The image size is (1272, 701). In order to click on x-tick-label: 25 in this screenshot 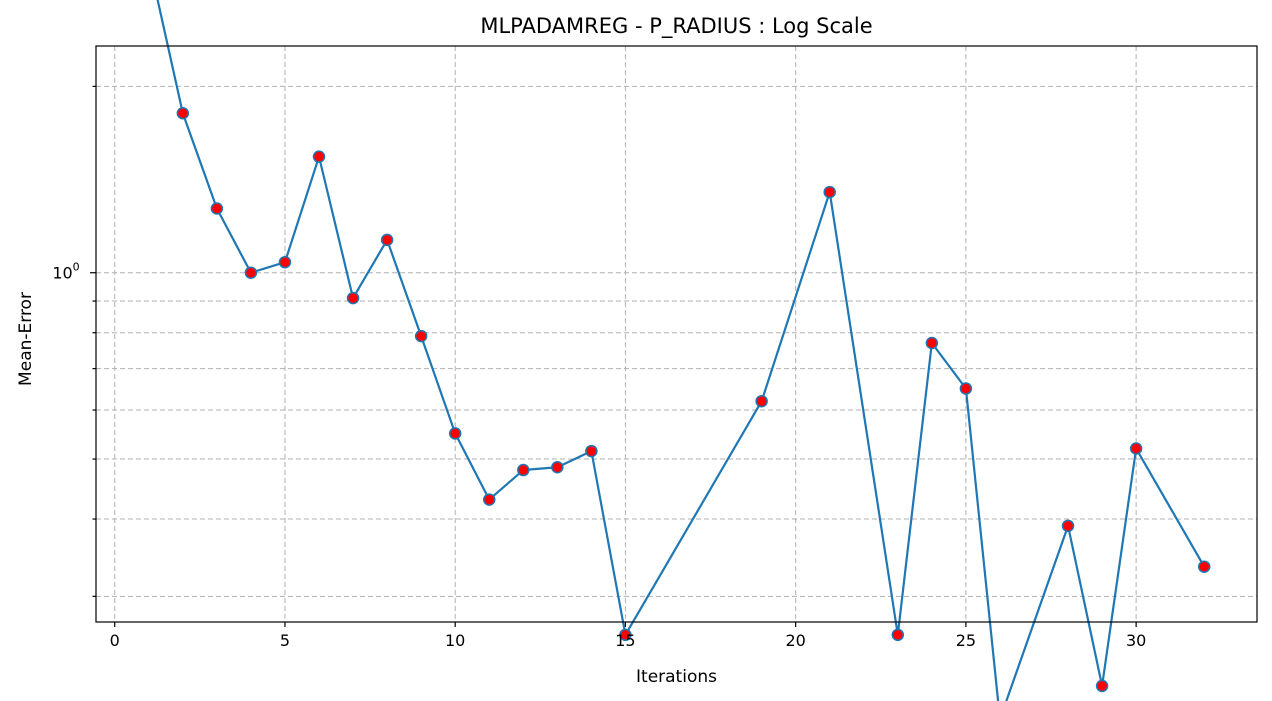, I will do `click(966, 640)`.